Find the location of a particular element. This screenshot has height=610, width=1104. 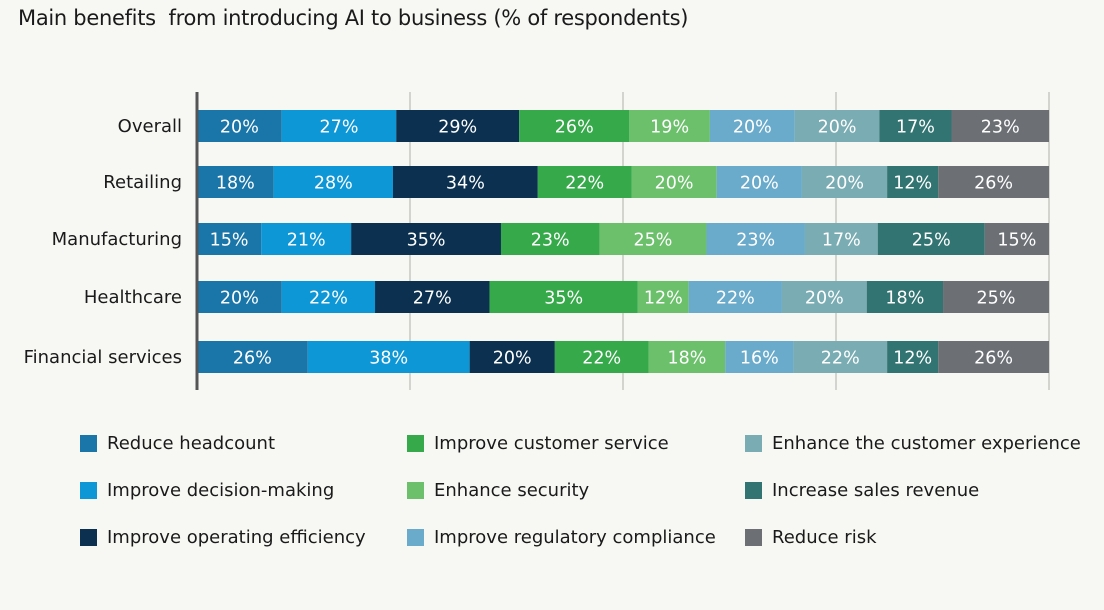

legend-item: Improve regulatory compliance is located at coordinates (576, 537).